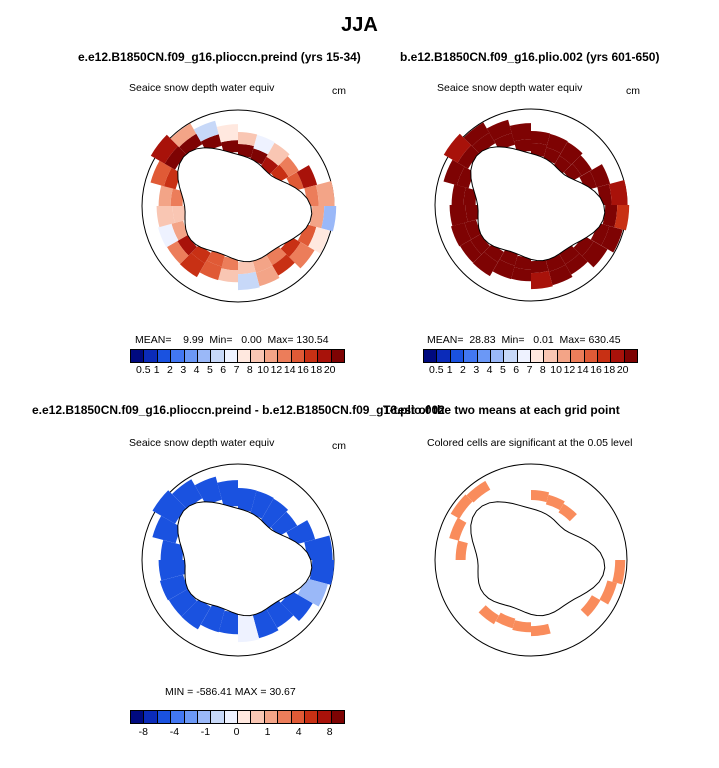  I want to click on panel2-colorbar-tick-label: 2, so click(463, 370).